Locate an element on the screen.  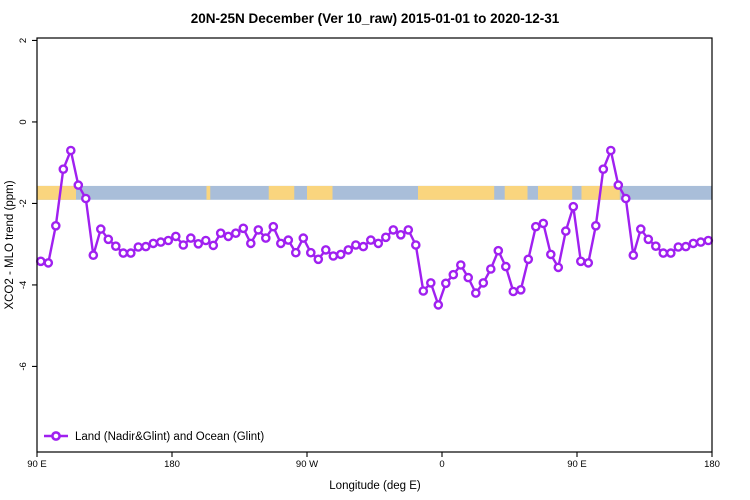
x-axis: 90 E 180 90 W 0 90 E 180 is located at coordinates (373, 461).